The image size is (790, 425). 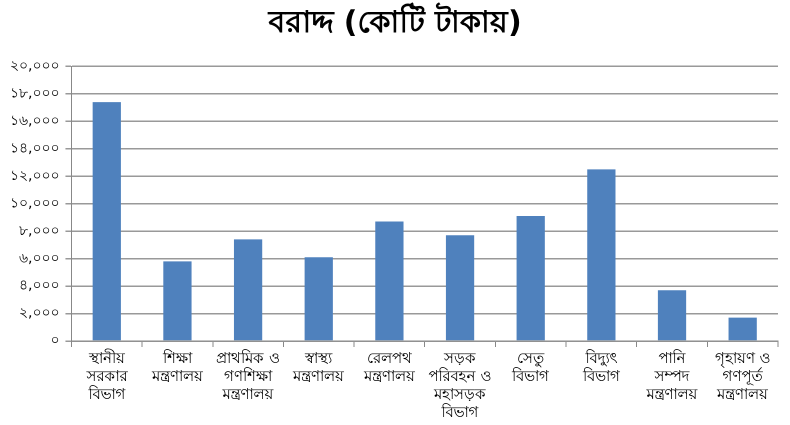 I want to click on x-tick-label: গৃহায়ণ ও গণপূর্ত মন্ত্রণালয়, so click(x=742, y=375).